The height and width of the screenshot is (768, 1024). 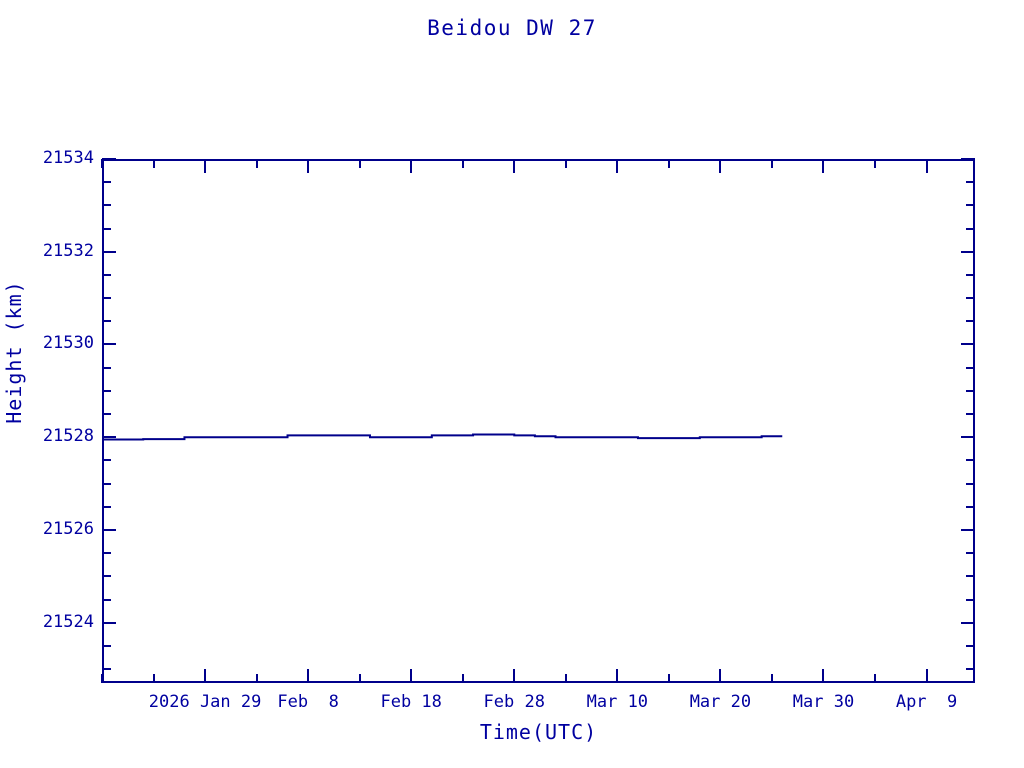 I want to click on chart-title: Beidou DW 27, so click(x=512, y=28).